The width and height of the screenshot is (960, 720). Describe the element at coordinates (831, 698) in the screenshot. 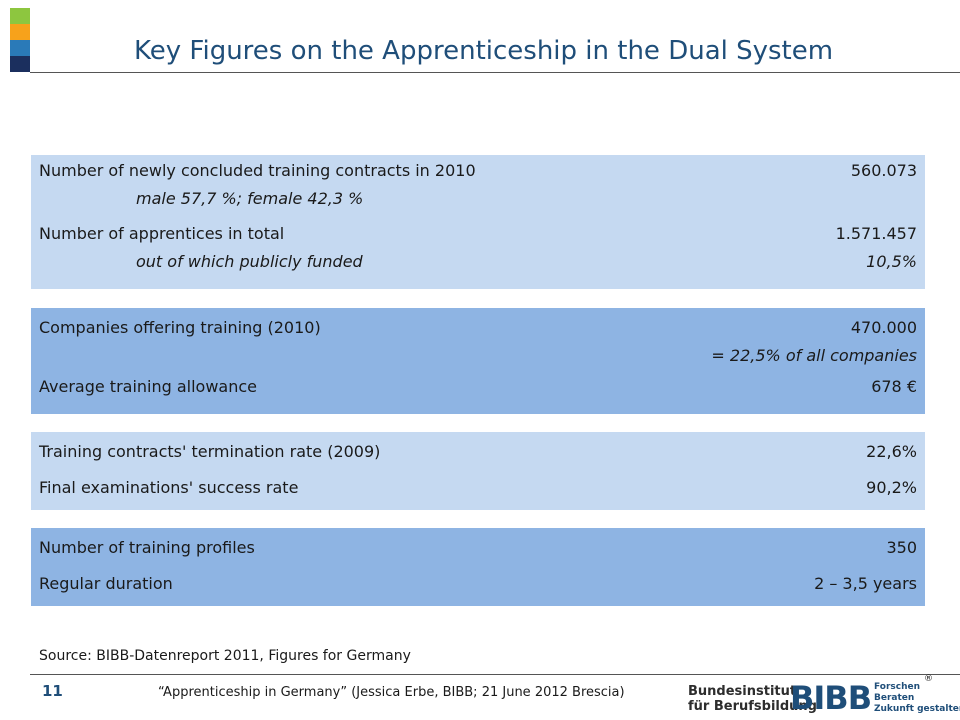

I see `logo-mark: BIBB` at that location.